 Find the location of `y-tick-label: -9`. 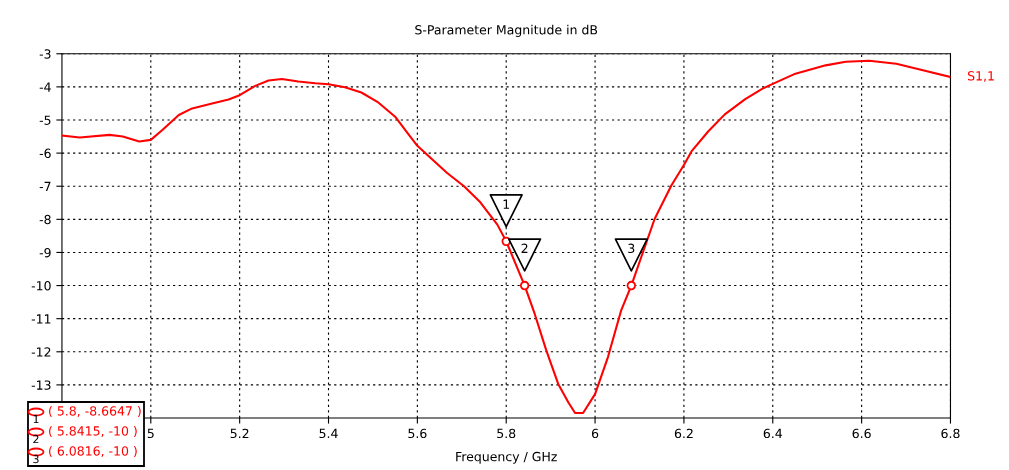

y-tick-label: -9 is located at coordinates (45, 252).